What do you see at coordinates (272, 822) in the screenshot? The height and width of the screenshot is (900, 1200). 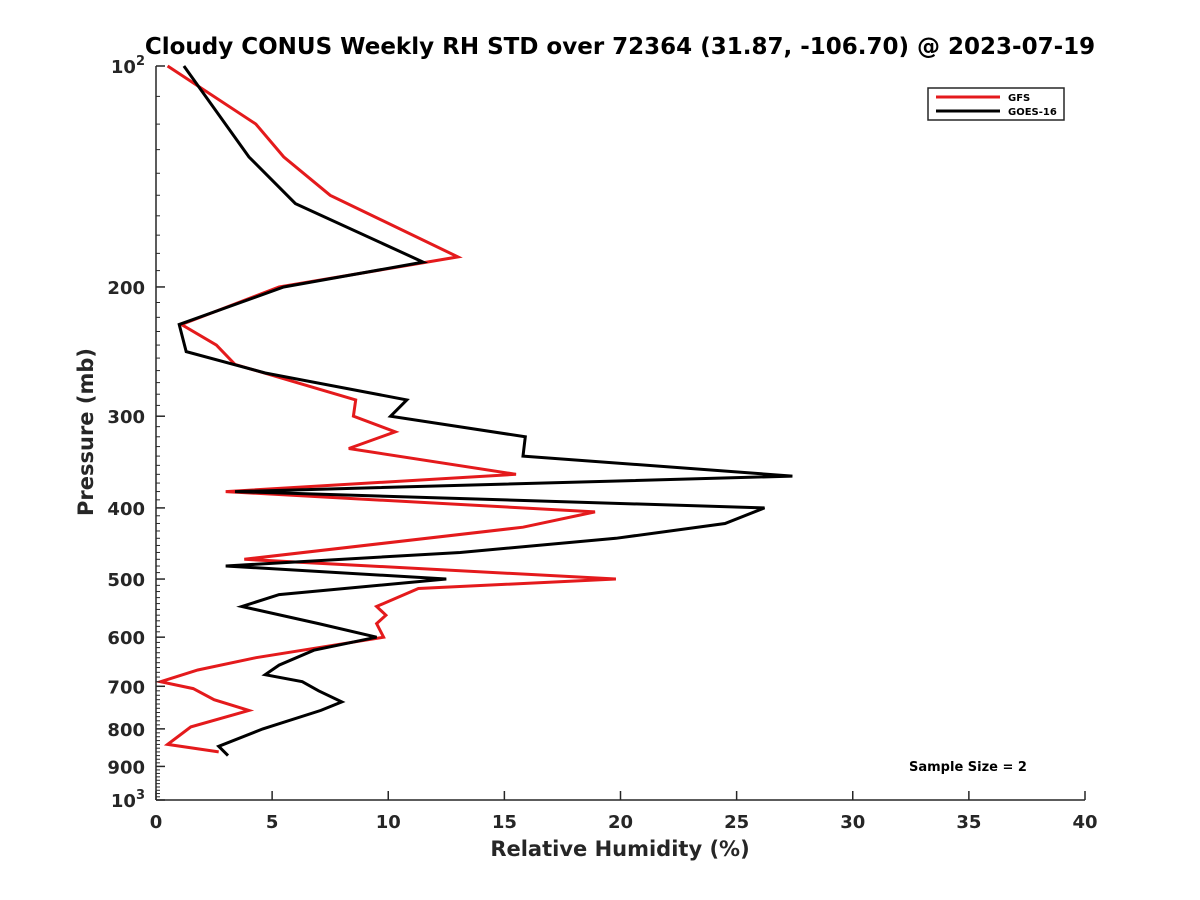 I see `x-tick-label: 5` at bounding box center [272, 822].